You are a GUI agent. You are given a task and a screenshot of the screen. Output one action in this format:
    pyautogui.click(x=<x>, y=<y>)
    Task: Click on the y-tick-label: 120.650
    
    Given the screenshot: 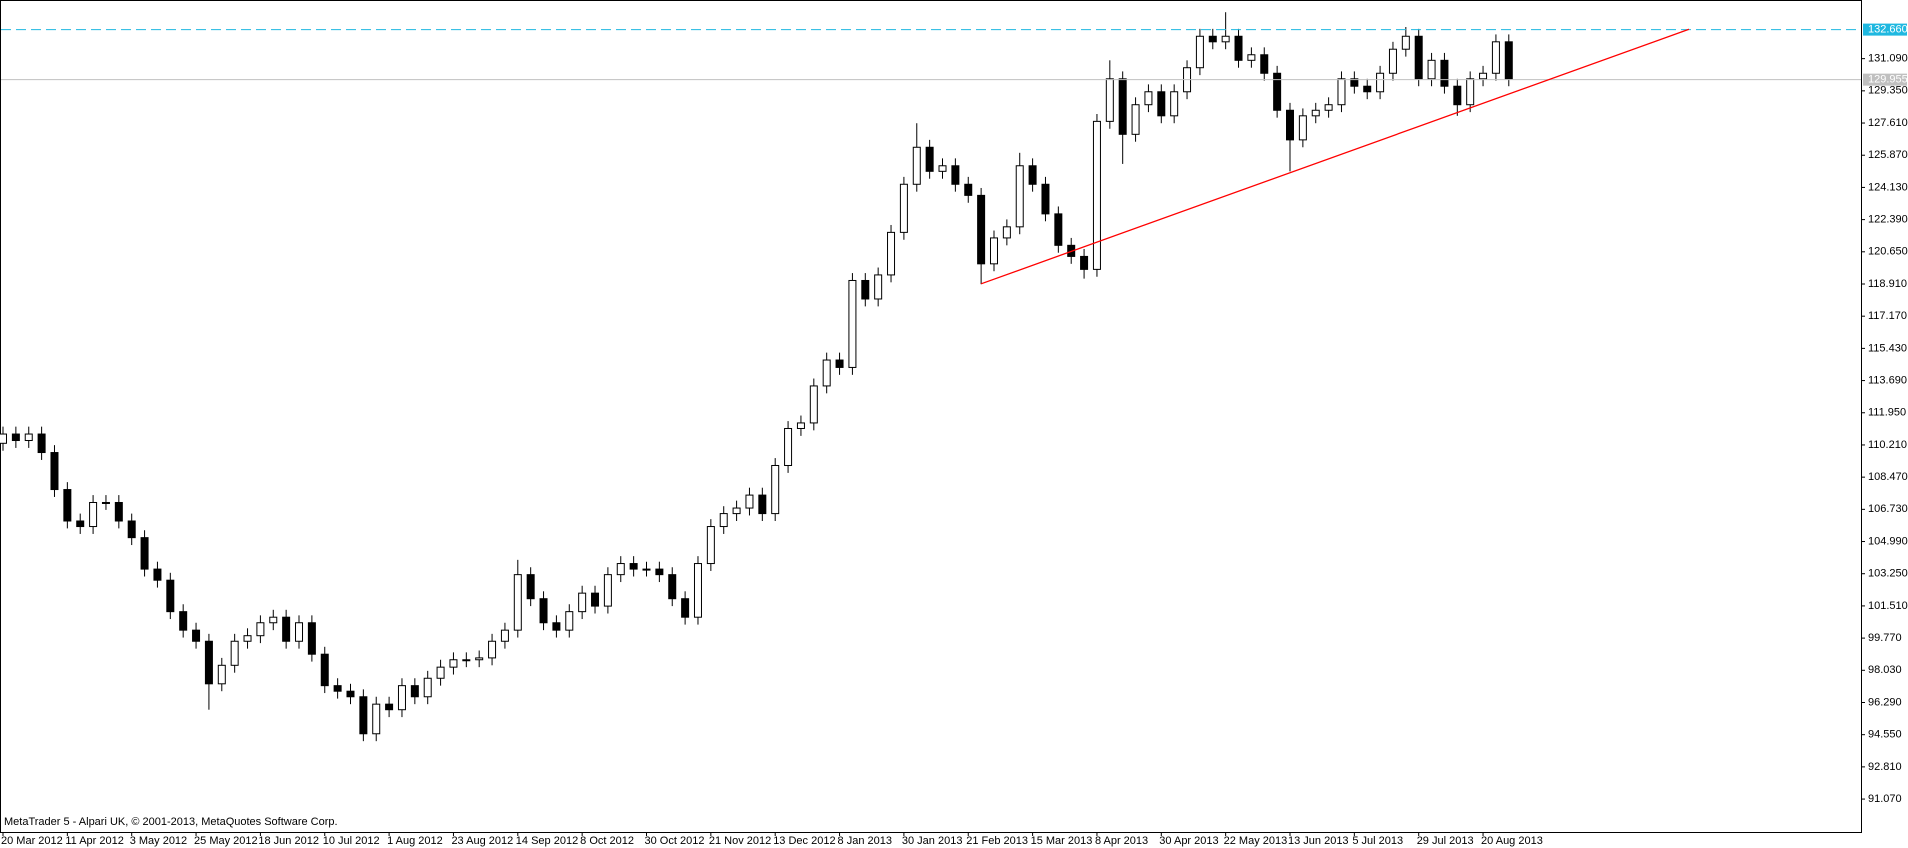 What is the action you would take?
    pyautogui.click(x=1888, y=252)
    